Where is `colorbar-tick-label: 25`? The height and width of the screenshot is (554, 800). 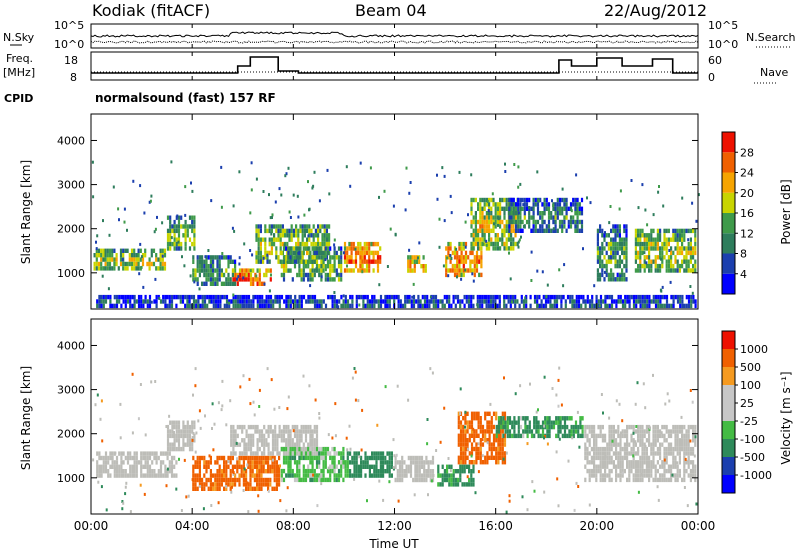 colorbar-tick-label: 25 is located at coordinates (747, 403).